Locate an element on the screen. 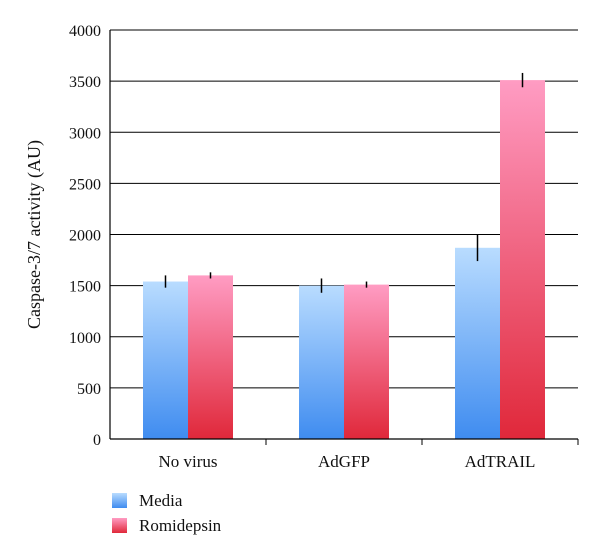  y-tick-label: 4000 is located at coordinates (85, 31).